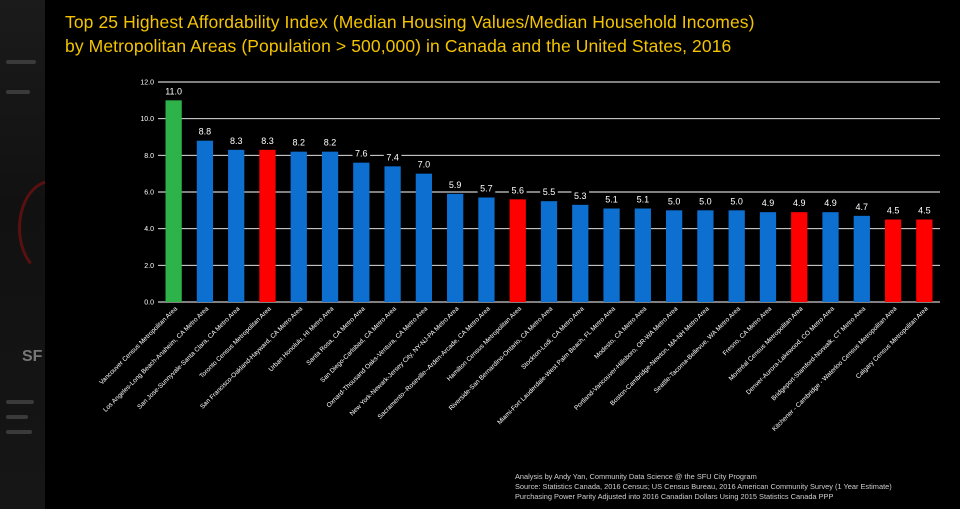 This screenshot has width=960, height=509. I want to click on y-tick-label: 4.0, so click(149, 229).